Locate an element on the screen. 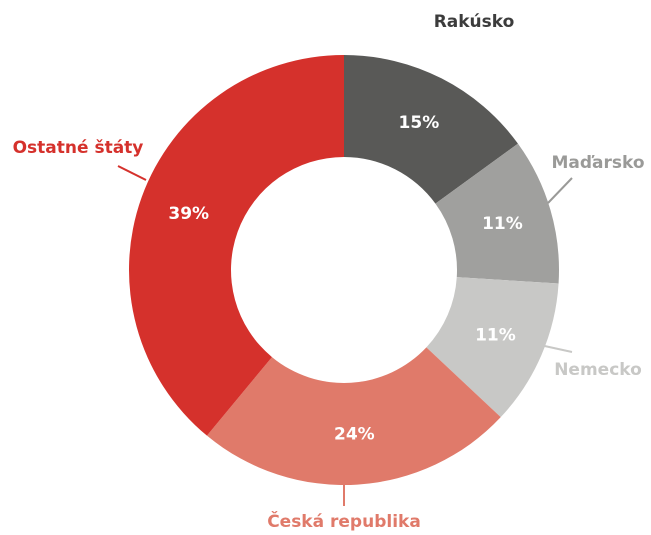 This screenshot has width=651, height=535. category-label: Česká republika is located at coordinates (344, 521).